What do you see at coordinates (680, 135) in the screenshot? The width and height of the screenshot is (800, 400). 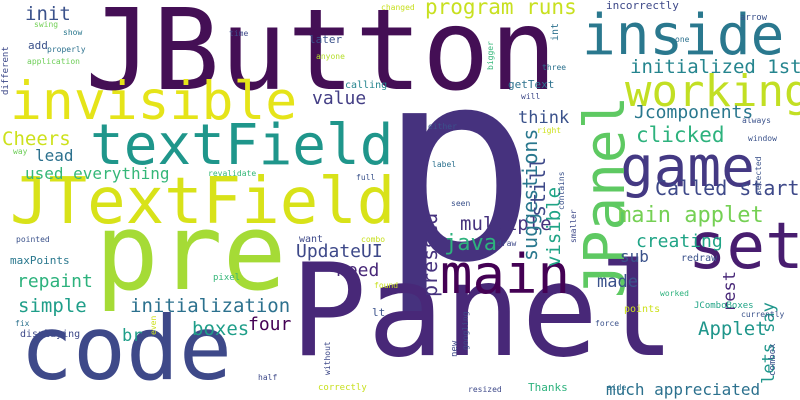 I see `cloud-word: clicked` at bounding box center [680, 135].